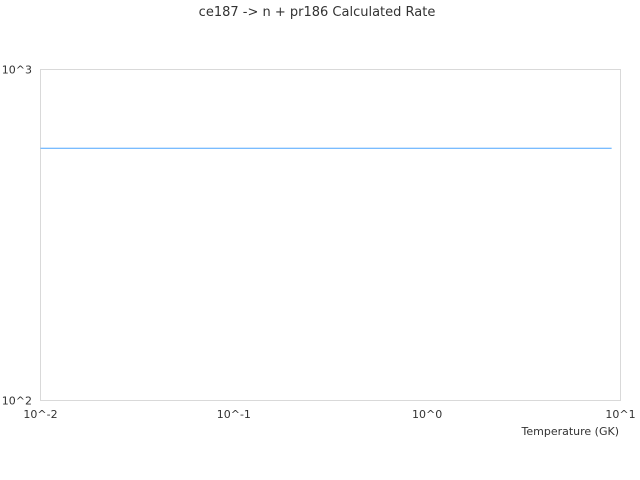  Describe the element at coordinates (620, 414) in the screenshot. I see `x-tick-label: 10^1` at that location.